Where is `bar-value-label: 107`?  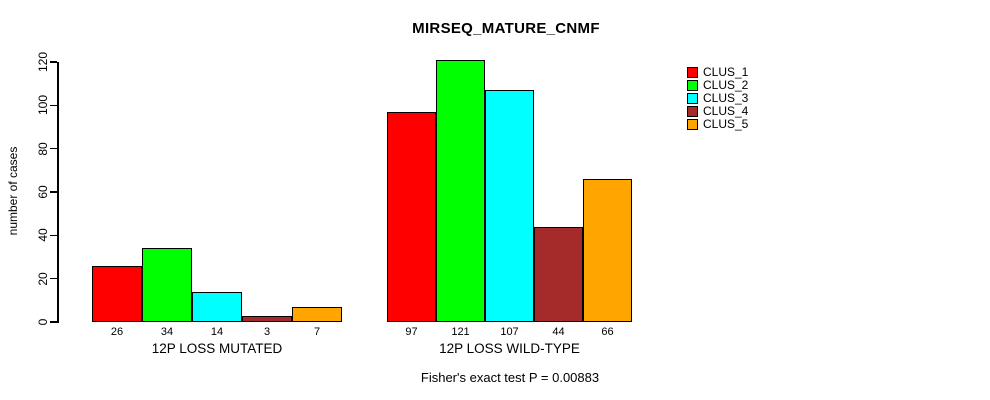
bar-value-label: 107 is located at coordinates (509, 332).